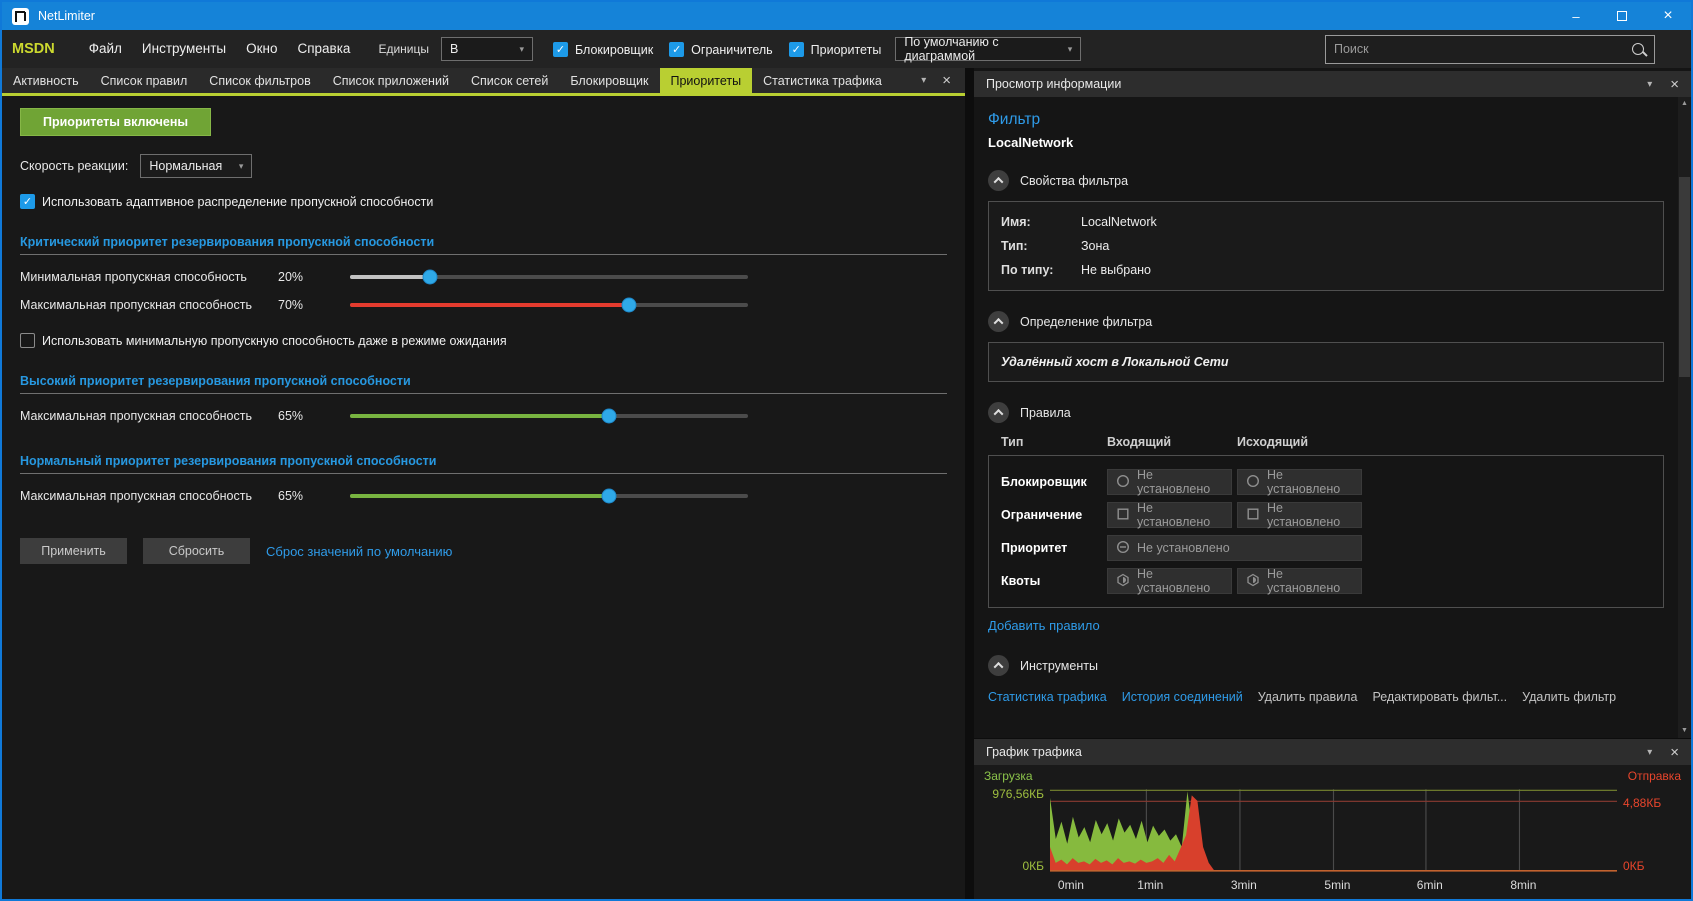  What do you see at coordinates (1654, 830) in the screenshot?
I see `y-axis-upload: 4,88КБ 0КБ` at bounding box center [1654, 830].